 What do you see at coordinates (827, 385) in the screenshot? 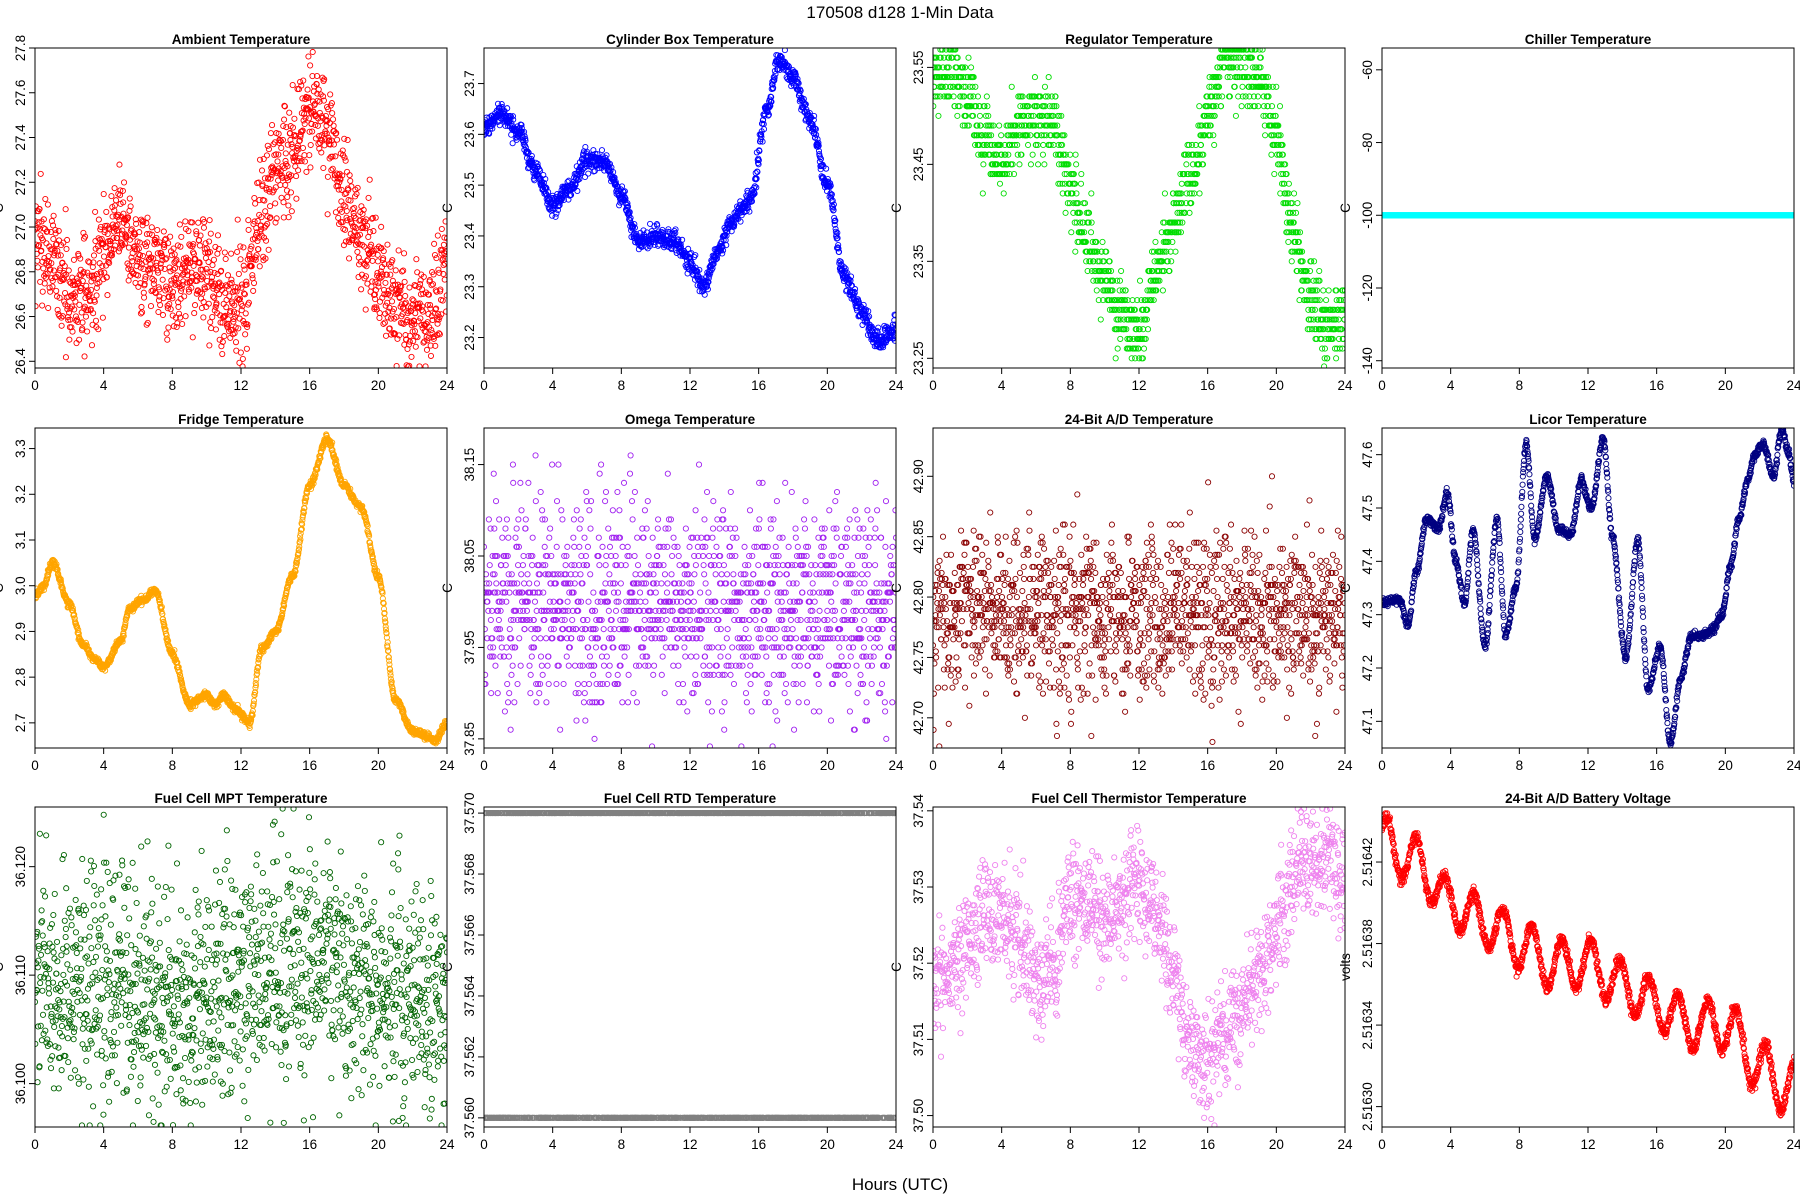
I see `x-tick-label: 20` at bounding box center [827, 385].